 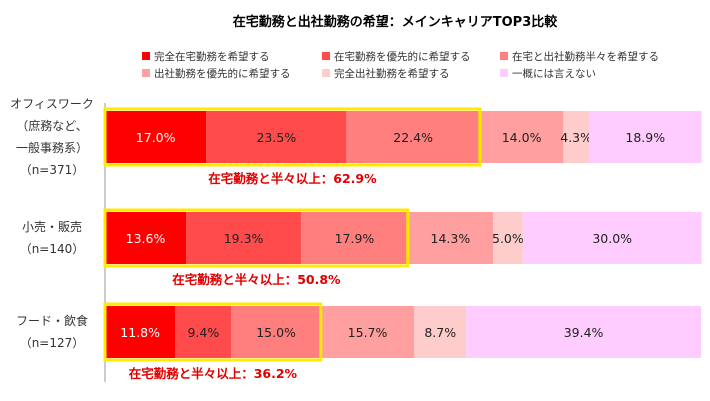 I want to click on data-label: 14.3%, so click(x=451, y=238).